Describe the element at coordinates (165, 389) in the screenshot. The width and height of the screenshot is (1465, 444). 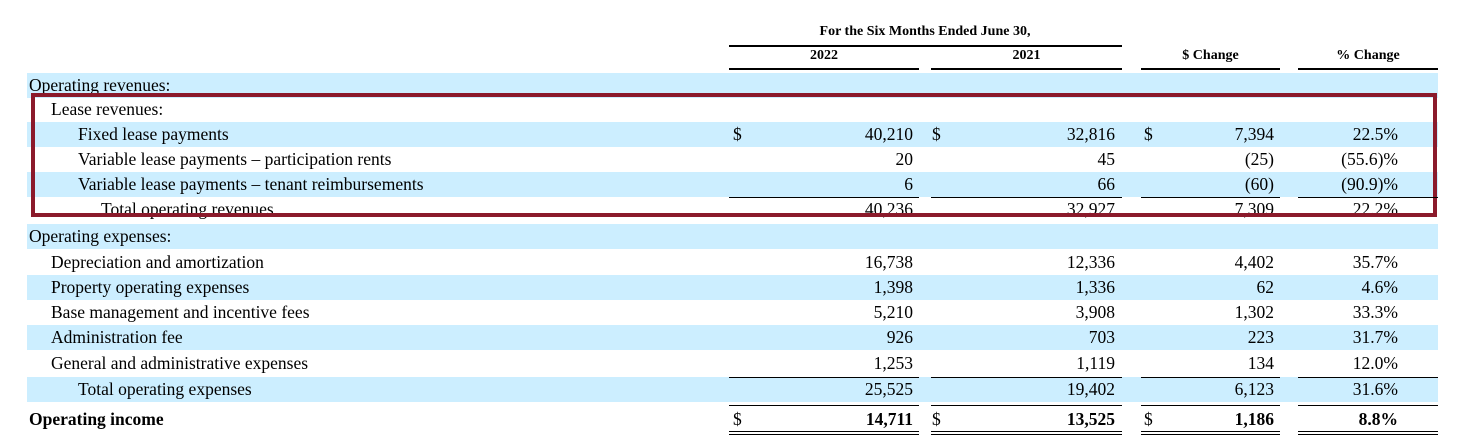
I see `row-label: Total operating expenses` at that location.